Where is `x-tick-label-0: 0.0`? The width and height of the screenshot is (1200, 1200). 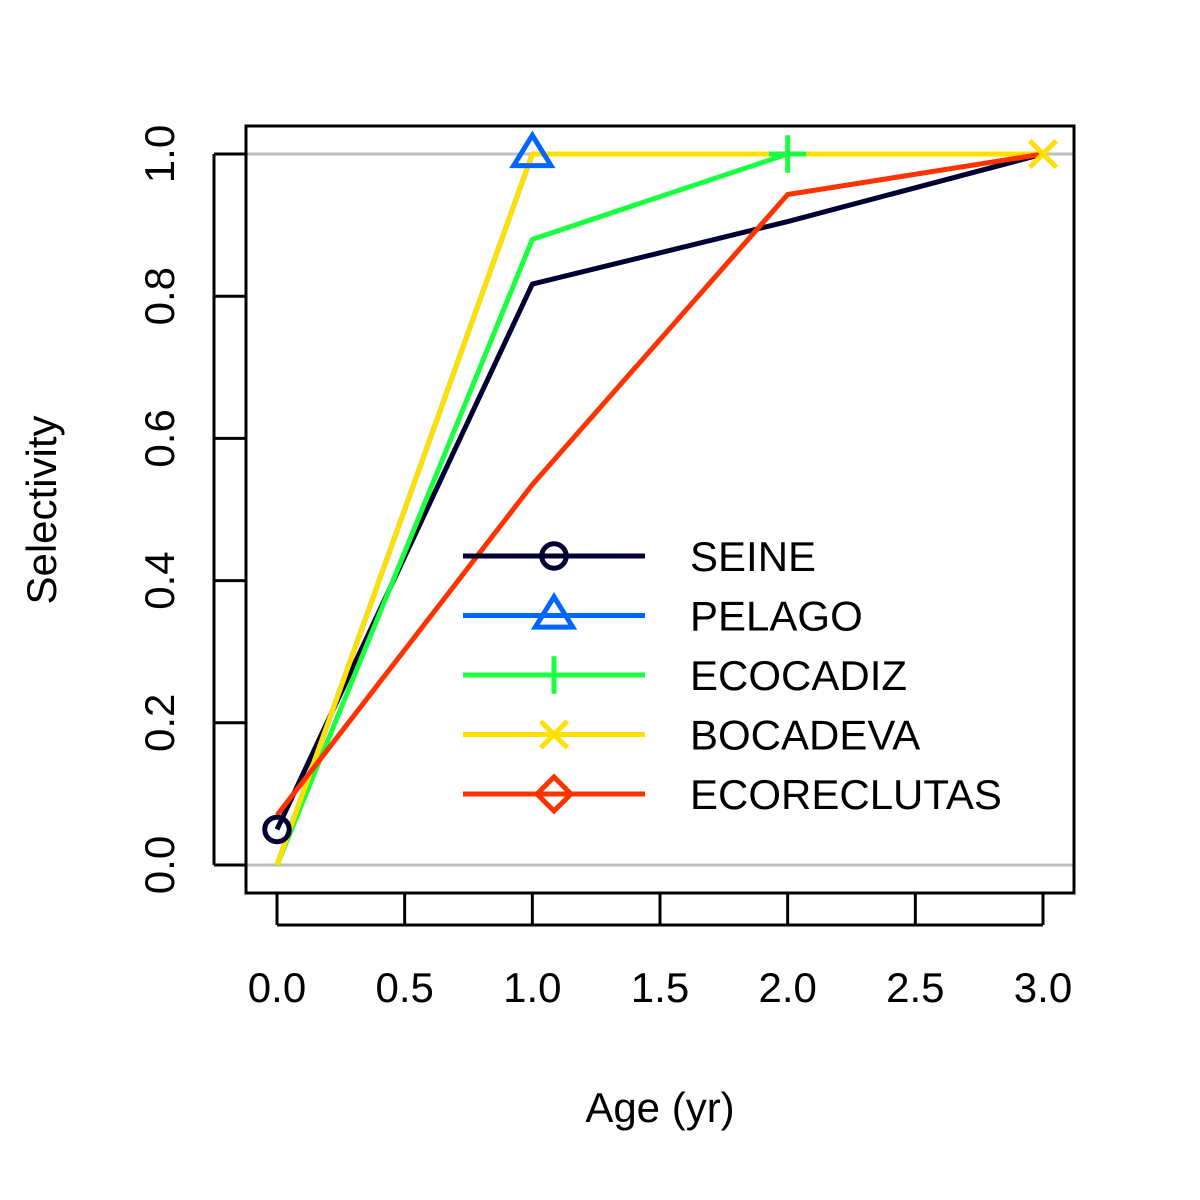
x-tick-label-0: 0.0 is located at coordinates (277, 987).